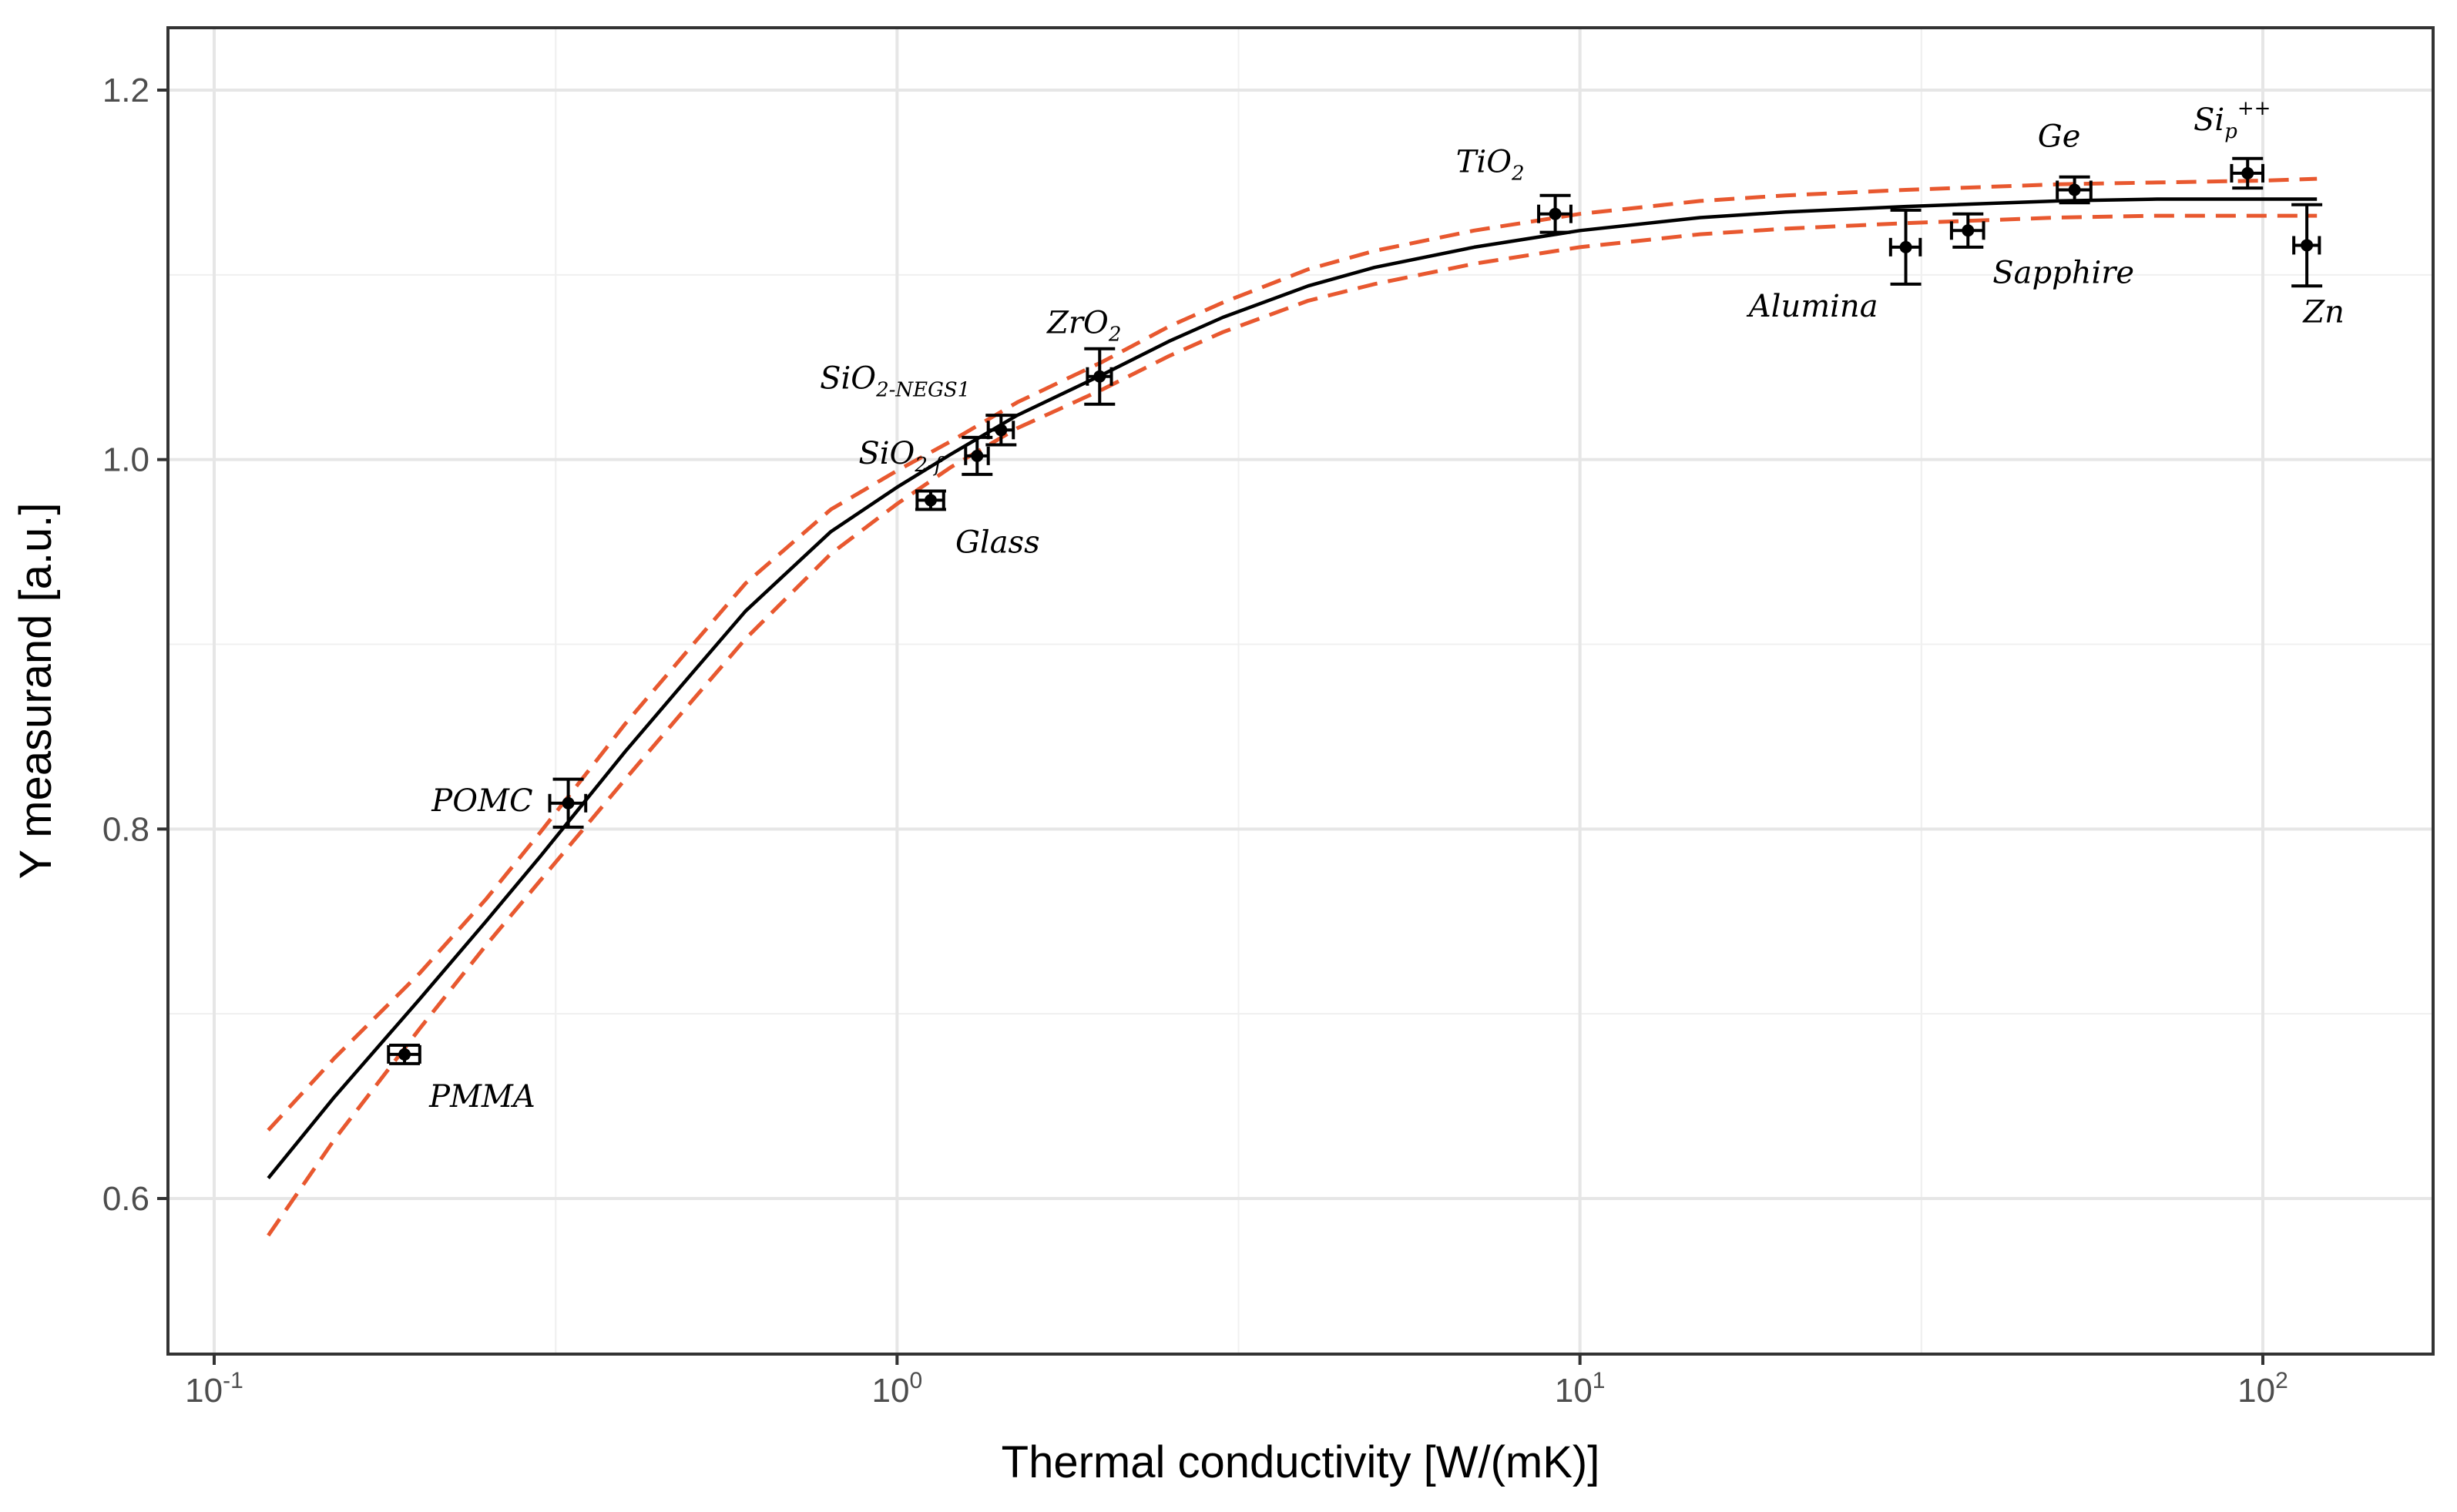 The width and height of the screenshot is (2457, 1512). I want to click on point-label-sio2-negs1: SiO2-NEGS1, so click(895, 380).